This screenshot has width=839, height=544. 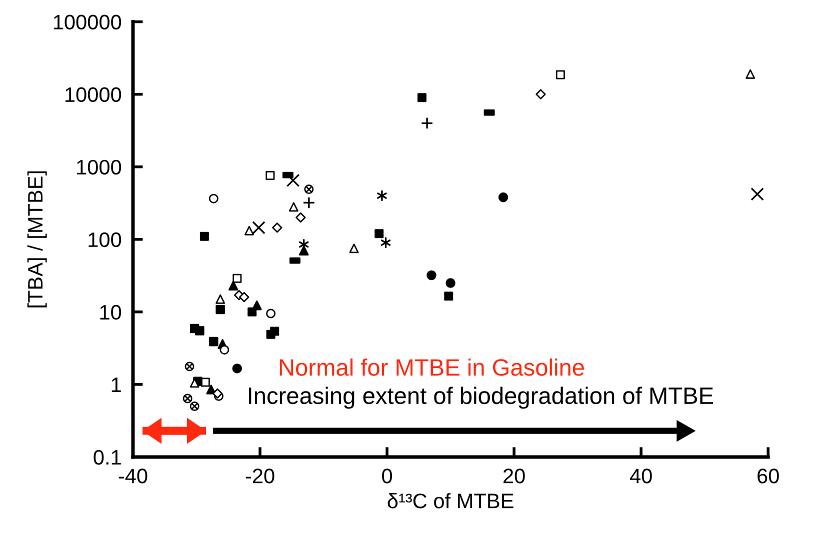 I want to click on x-tick-label: 40, so click(x=641, y=476).